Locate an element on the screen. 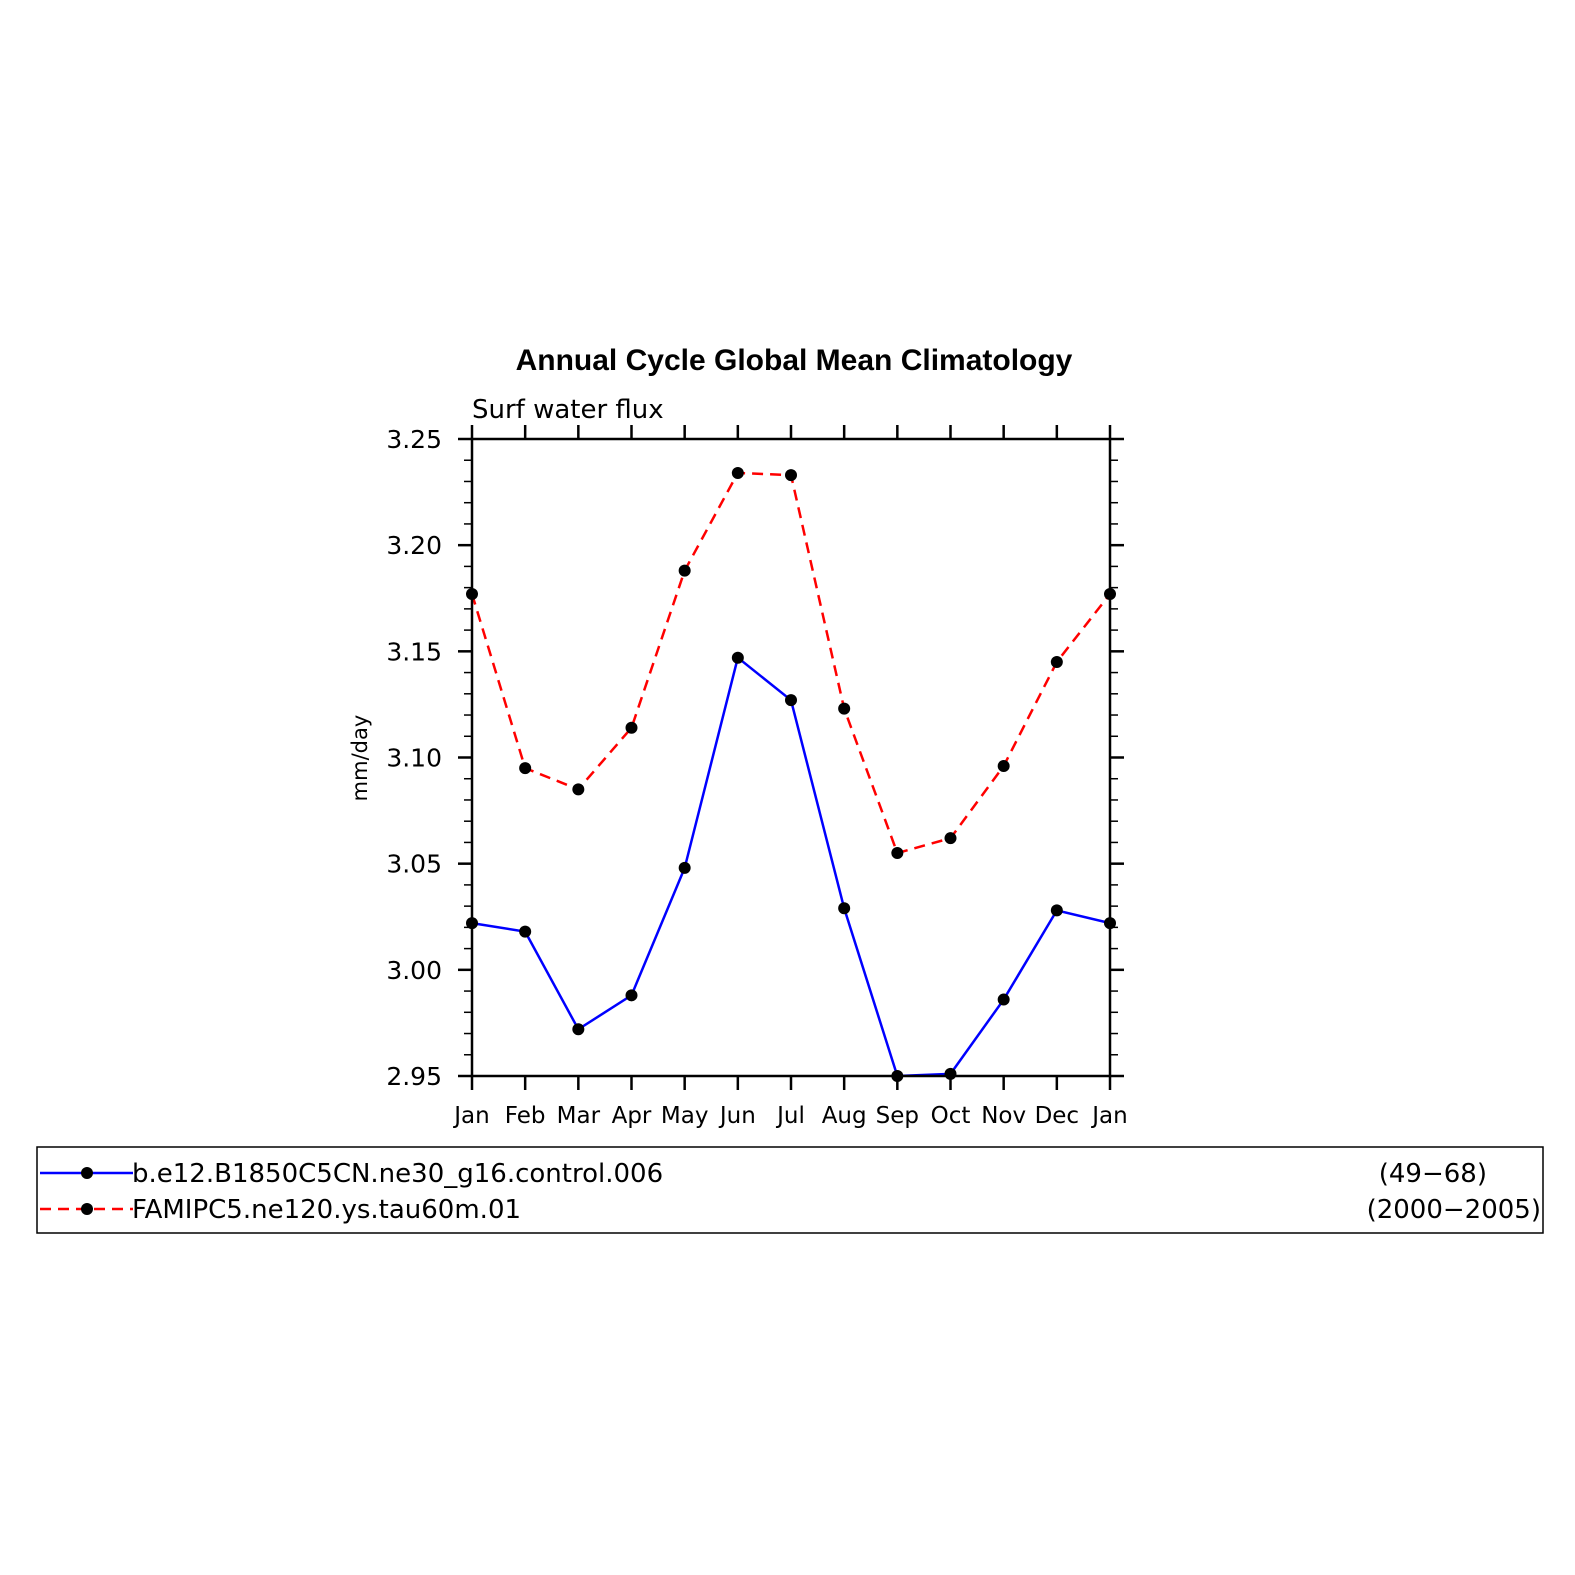 Image resolution: width=1575 pixels, height=1575 pixels. x-tick-labels: Jan Feb Mar Apr May Jun Jul Aug Sep Oct Nov Dec Jan is located at coordinates (789, 1116).